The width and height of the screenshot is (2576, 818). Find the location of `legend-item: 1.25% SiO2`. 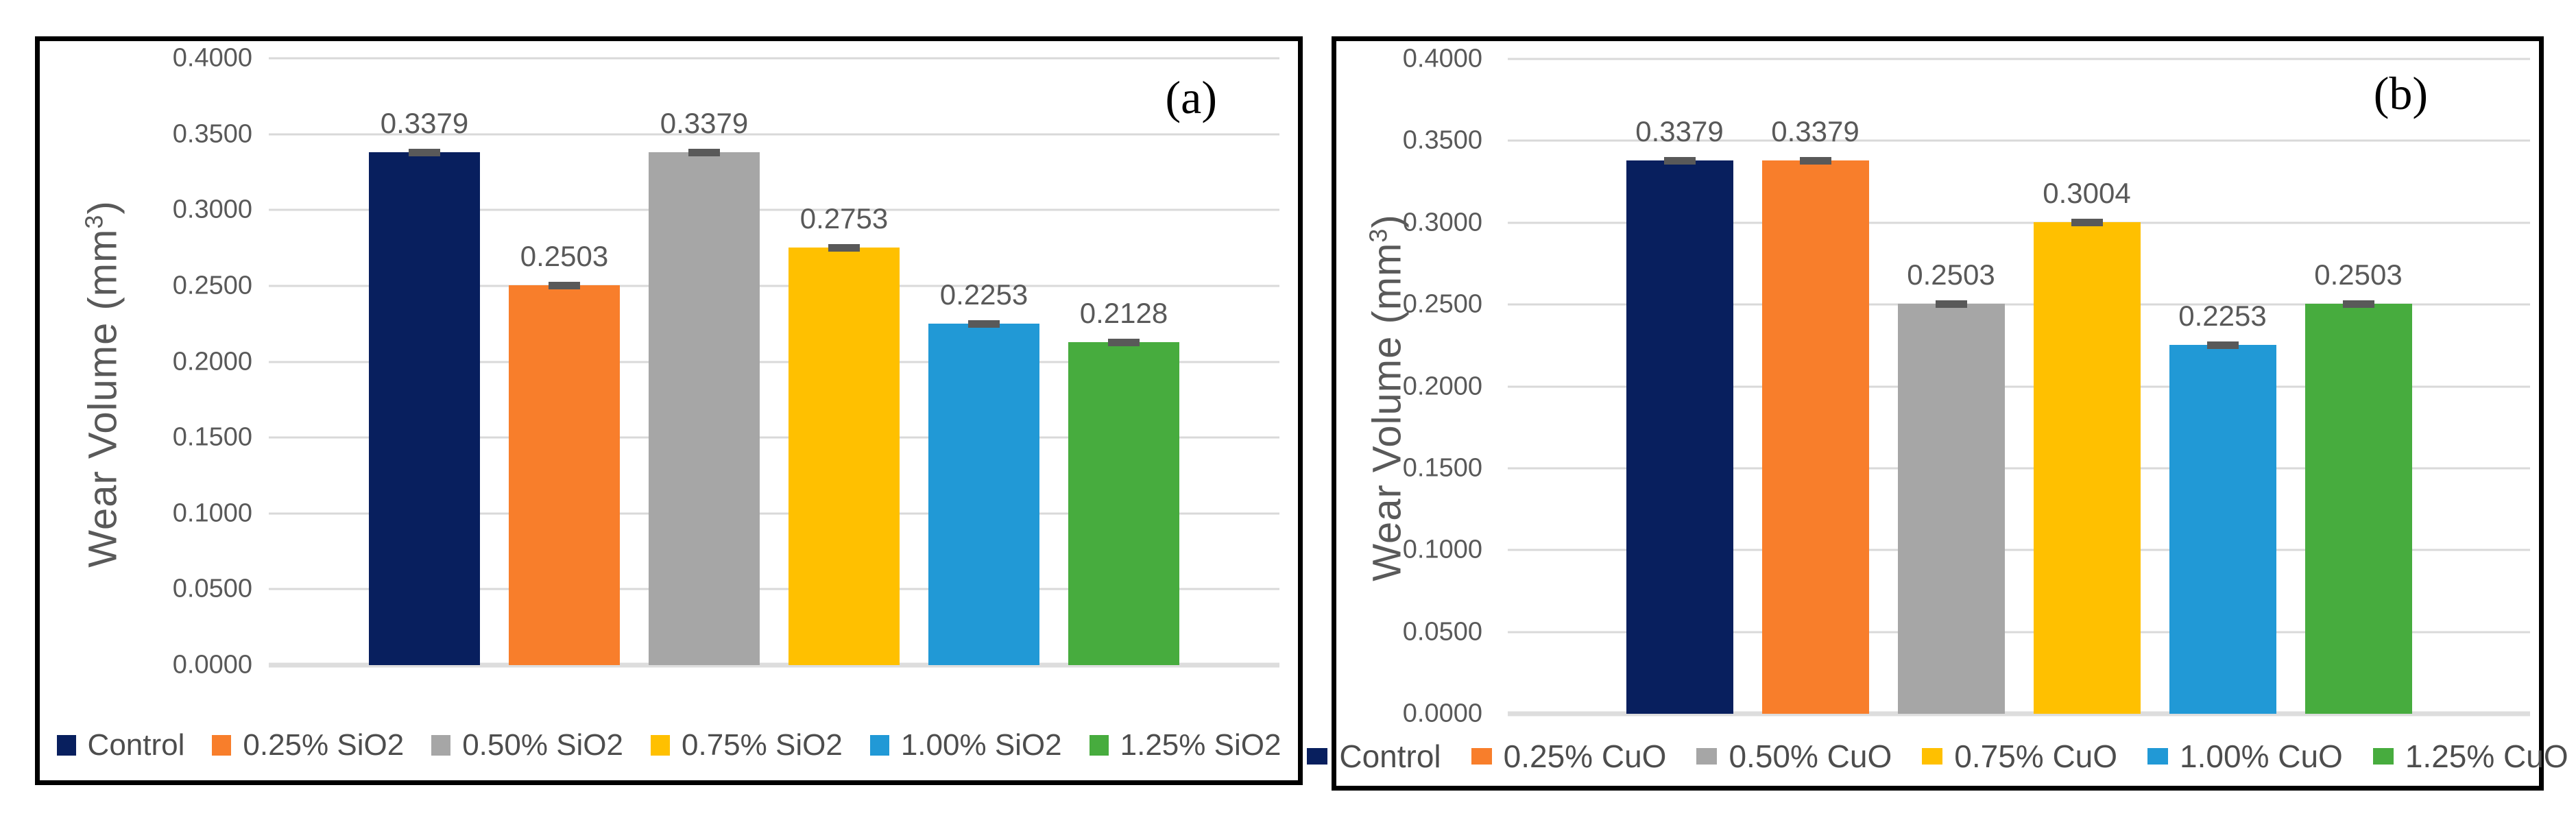

legend-item: 1.25% SiO2 is located at coordinates (1185, 745).